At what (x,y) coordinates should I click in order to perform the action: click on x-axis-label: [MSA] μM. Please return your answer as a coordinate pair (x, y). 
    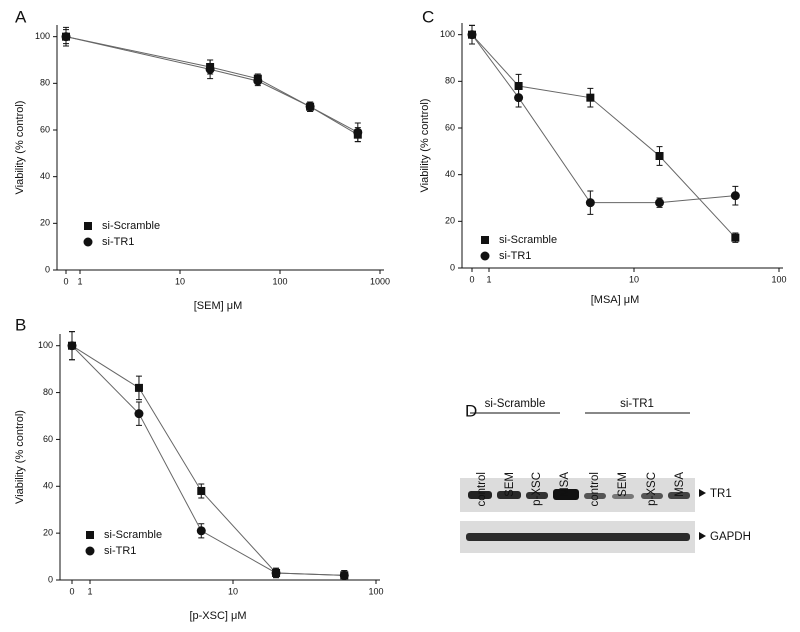
    Looking at the image, I should click on (615, 300).